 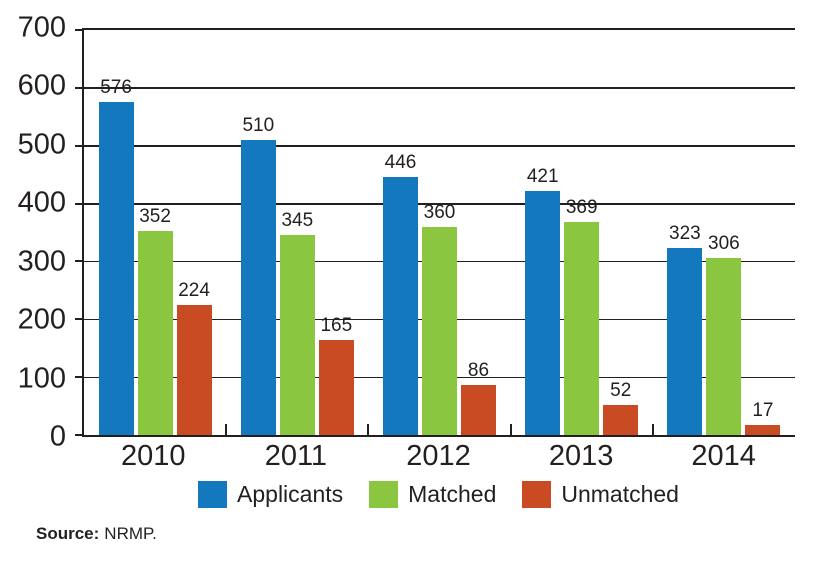 I want to click on bar-matched-2011, so click(x=297, y=335).